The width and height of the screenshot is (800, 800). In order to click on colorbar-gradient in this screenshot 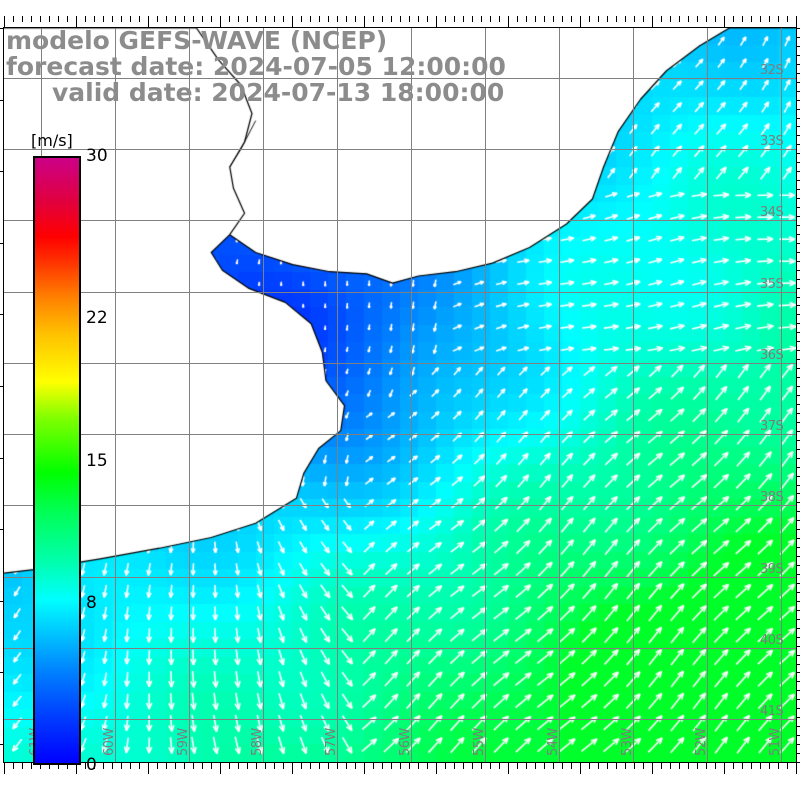, I will do `click(57, 460)`.